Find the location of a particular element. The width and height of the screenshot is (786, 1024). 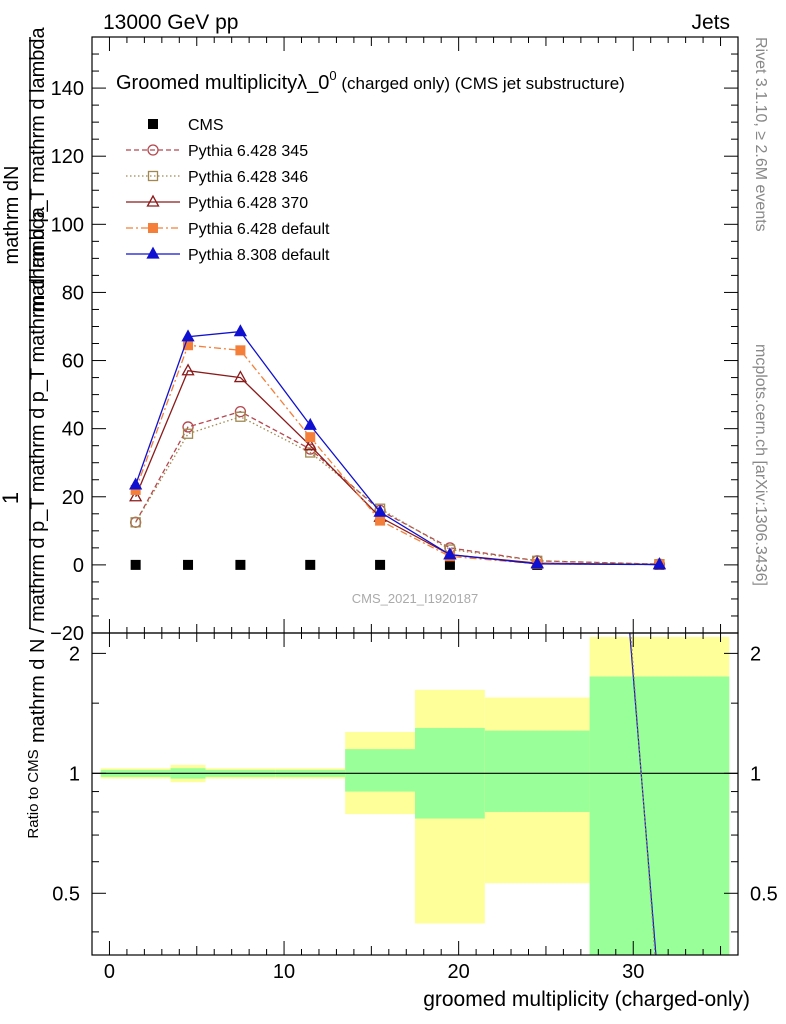

legend-entry-1: Pythia 6.428 345 is located at coordinates (217, 151).